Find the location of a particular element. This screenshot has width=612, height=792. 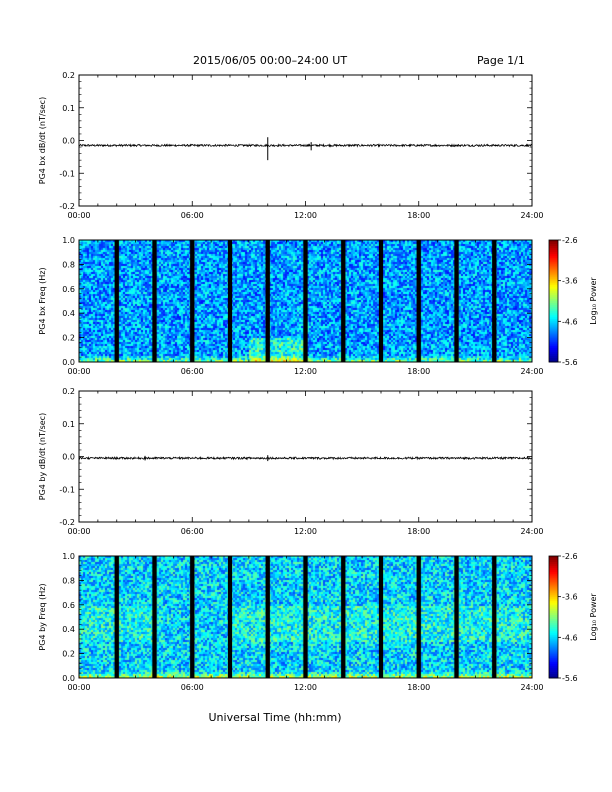

x-tick-label: 00:00 is located at coordinates (78, 687).